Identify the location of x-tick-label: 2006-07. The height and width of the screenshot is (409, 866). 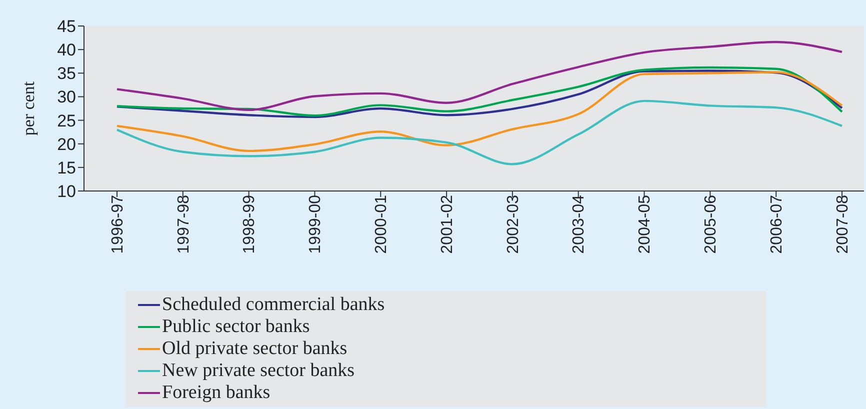
(777, 224).